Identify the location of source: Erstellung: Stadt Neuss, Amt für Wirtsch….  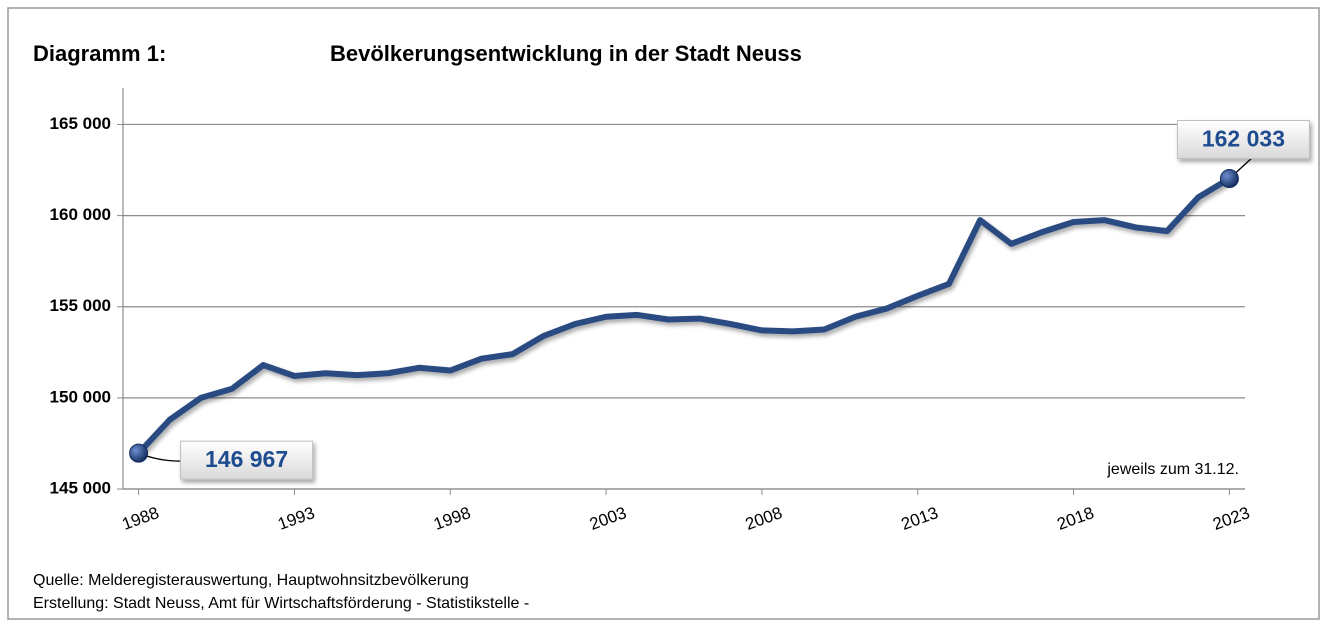
(281, 603).